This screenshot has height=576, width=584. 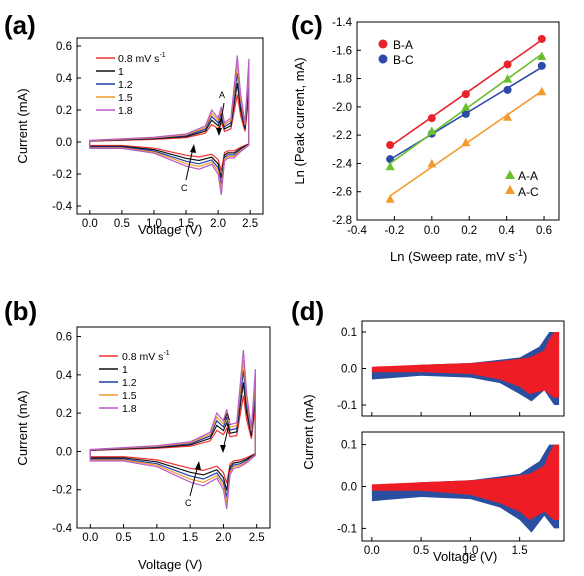 I want to click on panel-a-arrow-C, so click(x=189, y=164).